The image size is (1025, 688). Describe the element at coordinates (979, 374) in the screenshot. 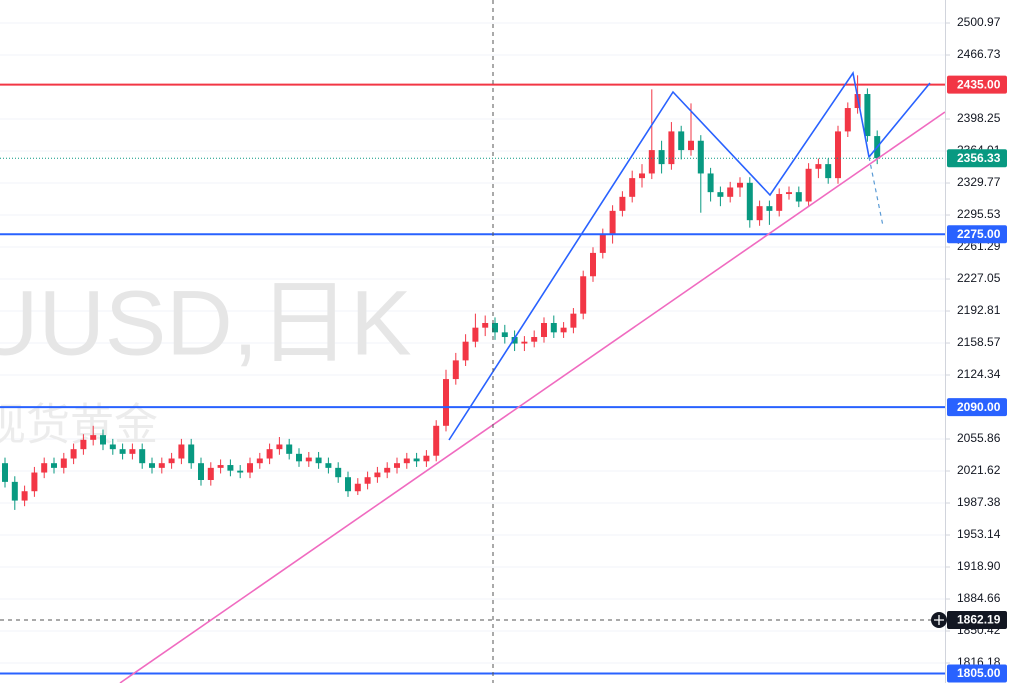

I see `y-tick-label: 2124.34` at that location.